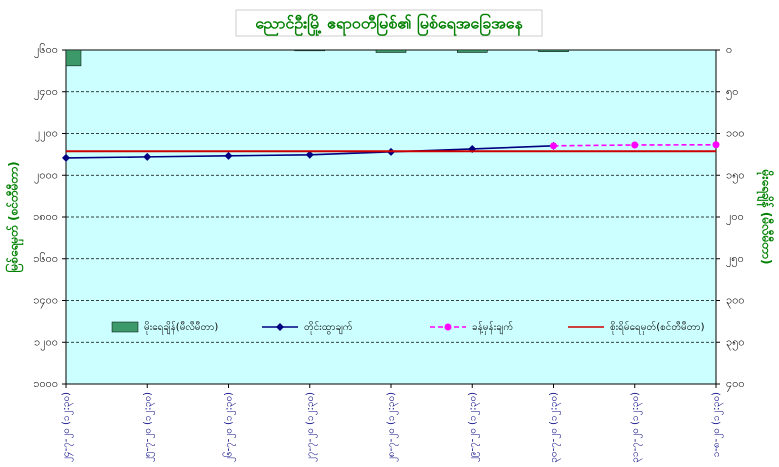  Describe the element at coordinates (45, 258) in the screenshot. I see `y-tick-label: ၁၆၀၀` at that location.